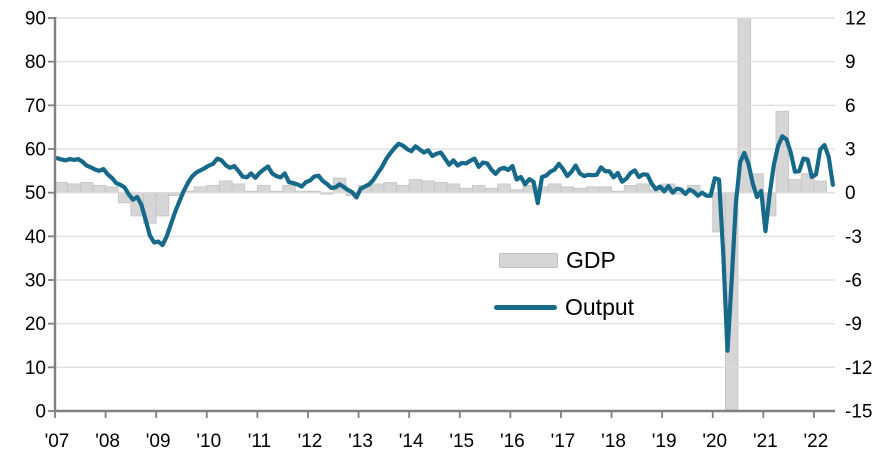  Describe the element at coordinates (35, 368) in the screenshot. I see `y-axis-left-label: 10` at that location.